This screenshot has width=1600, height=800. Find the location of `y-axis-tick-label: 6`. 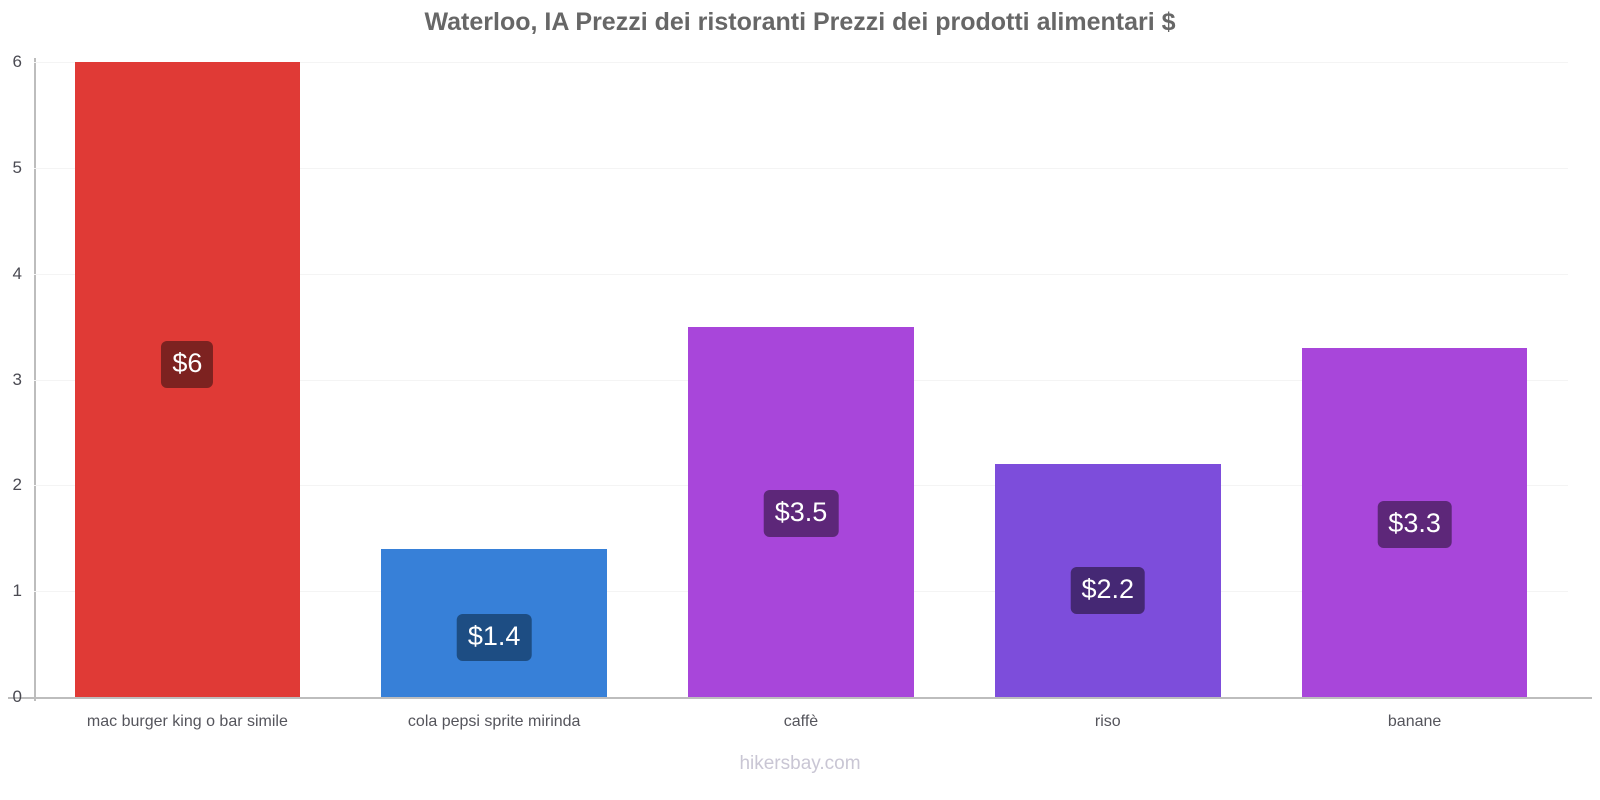

y-axis-tick-label: 6 is located at coordinates (17, 61).